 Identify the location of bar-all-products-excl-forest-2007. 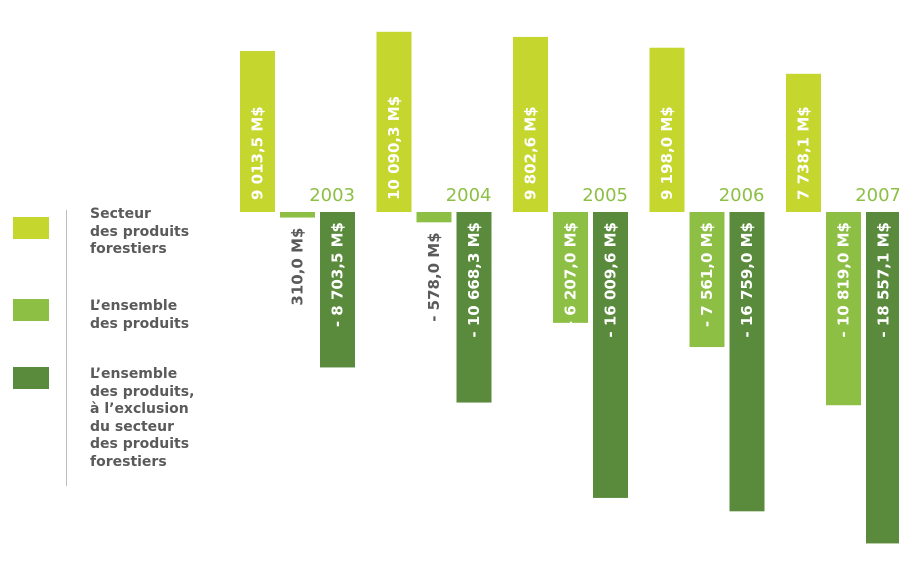
(882, 378).